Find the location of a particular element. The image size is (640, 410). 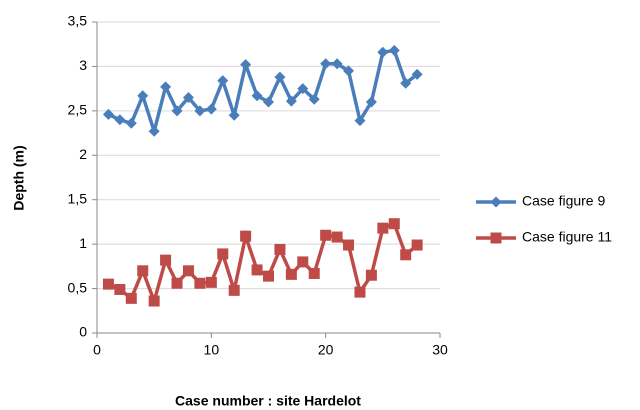

y-tick-label: 1,5 is located at coordinates (78, 198).